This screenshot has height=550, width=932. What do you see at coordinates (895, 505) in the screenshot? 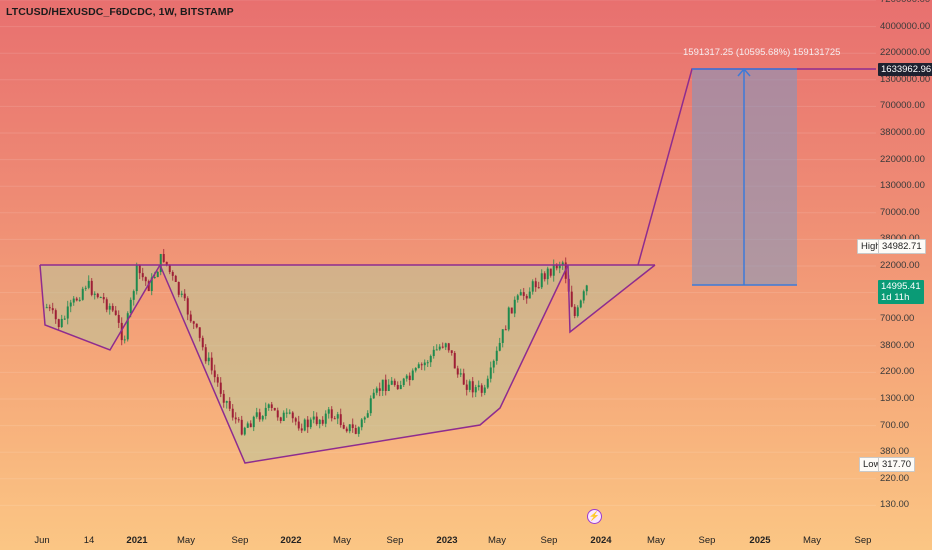
I see `price-axis-tick: 130.00` at bounding box center [895, 505].